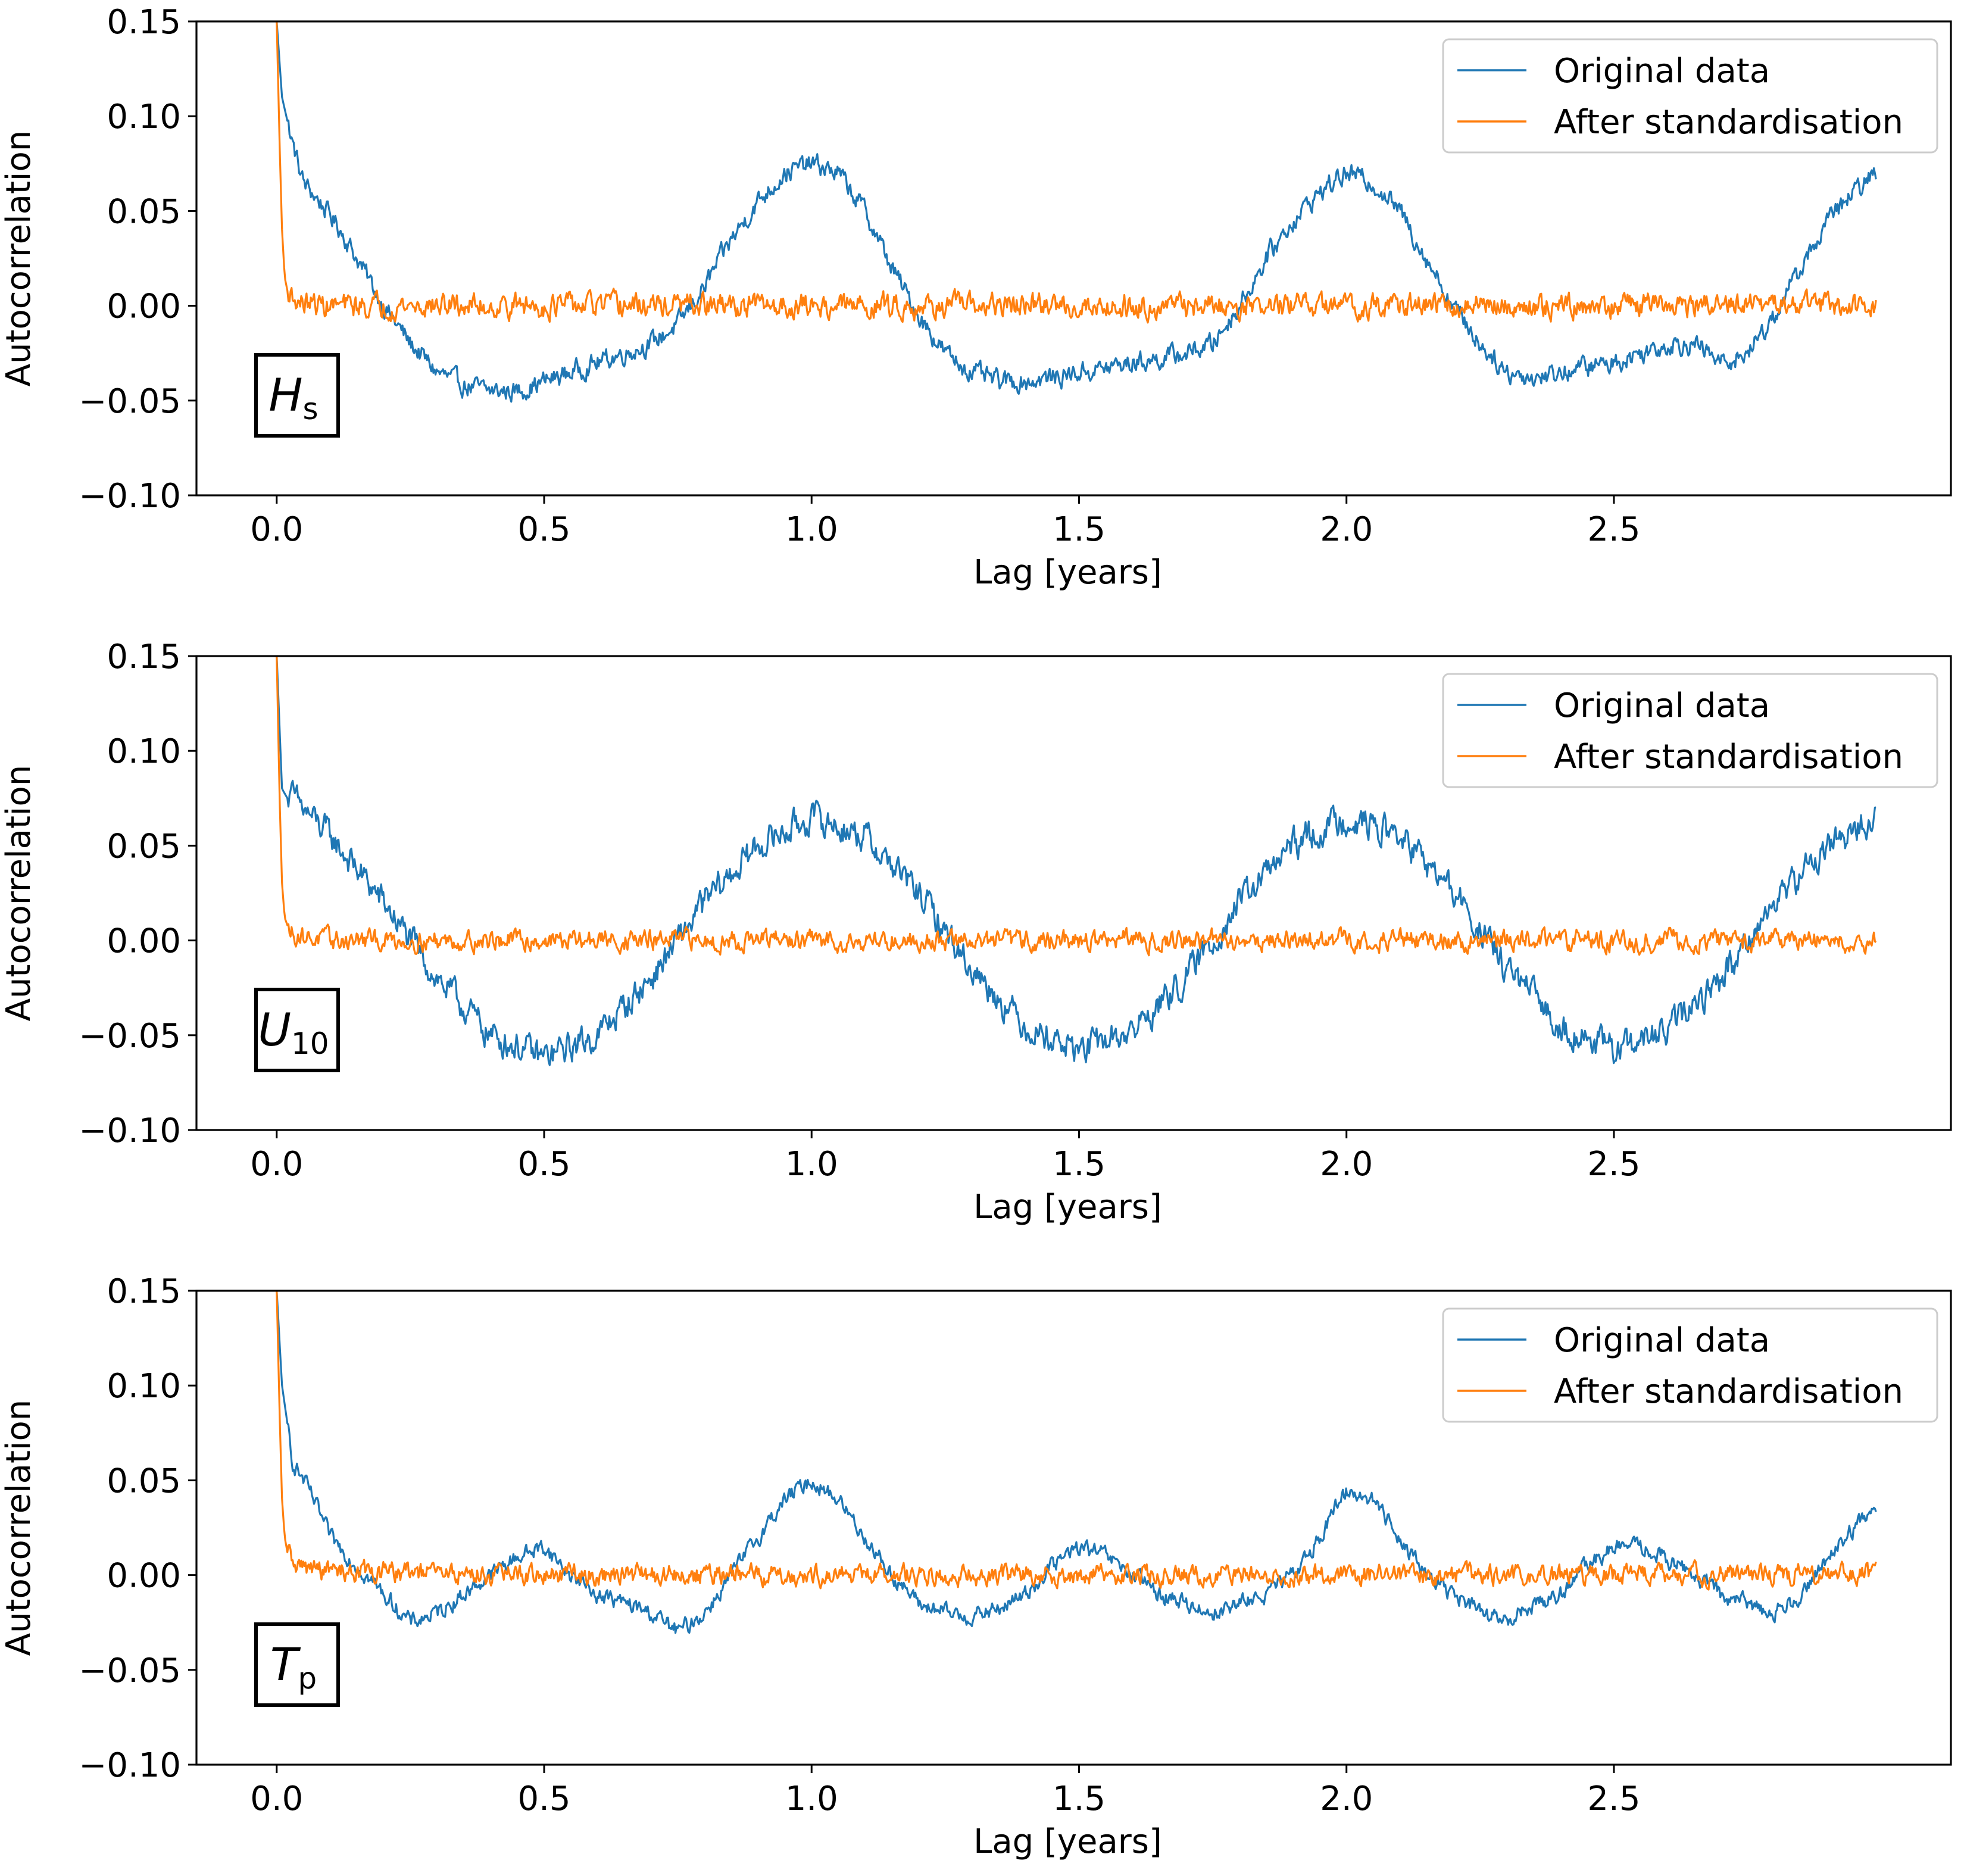 The height and width of the screenshot is (1876, 1964). I want to click on series-line-original, so click(1076, 1462).